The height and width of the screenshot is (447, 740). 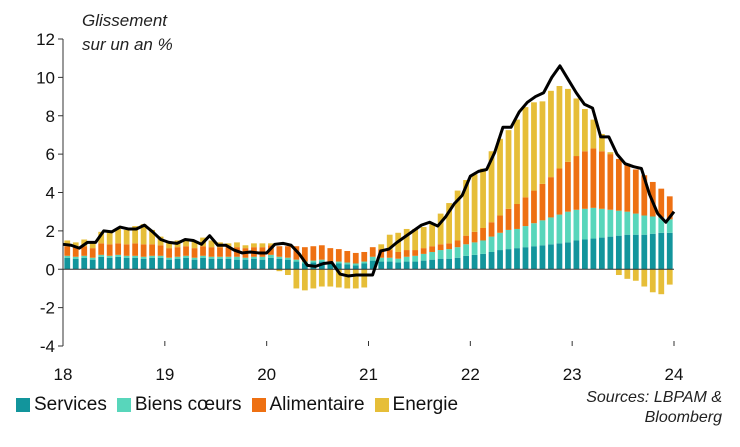 What do you see at coordinates (45, 39) in the screenshot?
I see `y-tick-label: 12` at bounding box center [45, 39].